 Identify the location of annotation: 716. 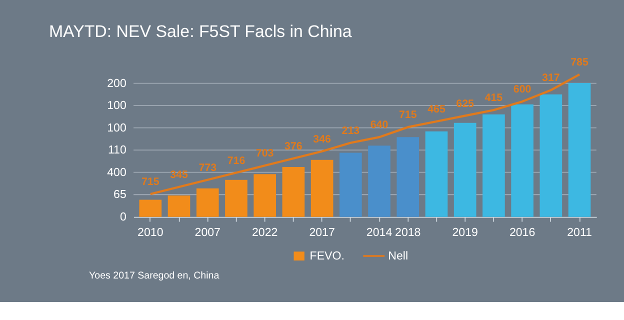
(236, 160).